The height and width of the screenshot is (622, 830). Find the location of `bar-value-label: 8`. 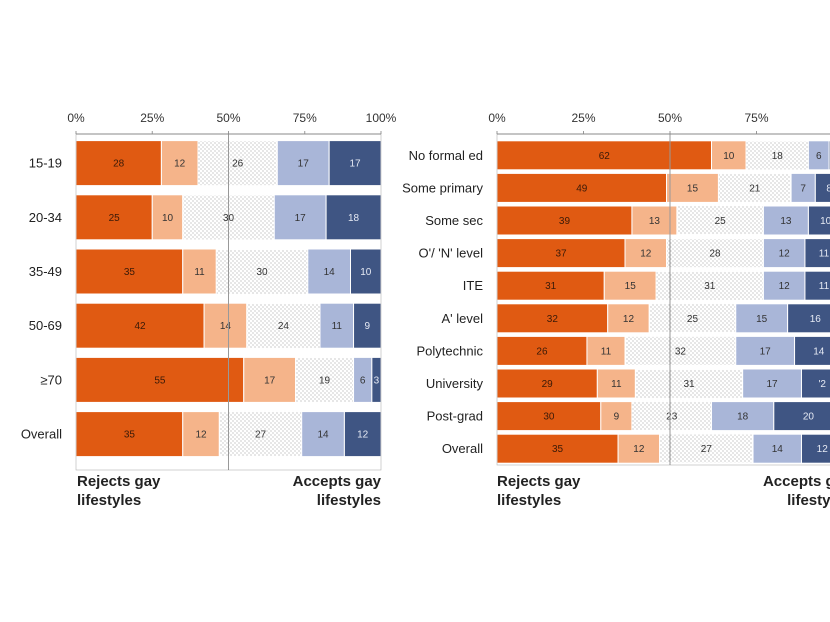

bar-value-label: 8 is located at coordinates (828, 188).